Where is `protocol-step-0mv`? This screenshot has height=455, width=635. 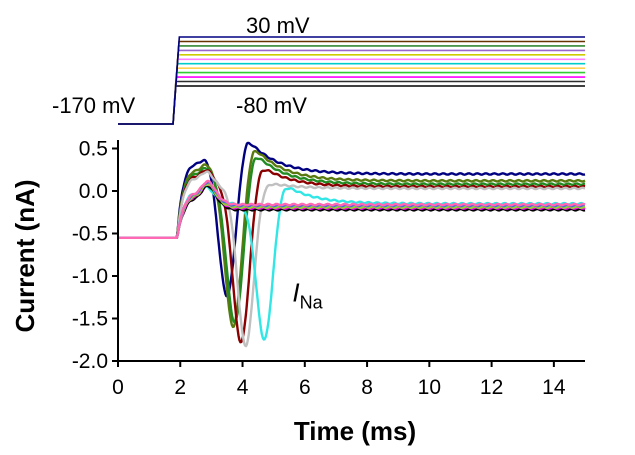
protocol-step-0mv is located at coordinates (351, 87).